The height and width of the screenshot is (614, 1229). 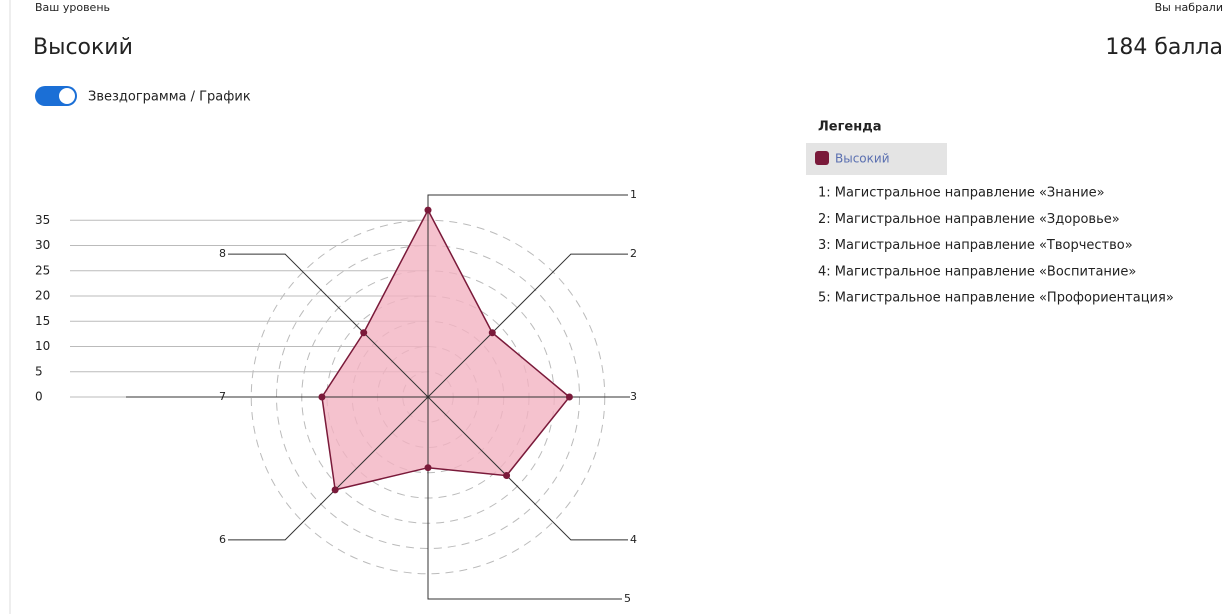 I want to click on level: Высокий, so click(x=83, y=47).